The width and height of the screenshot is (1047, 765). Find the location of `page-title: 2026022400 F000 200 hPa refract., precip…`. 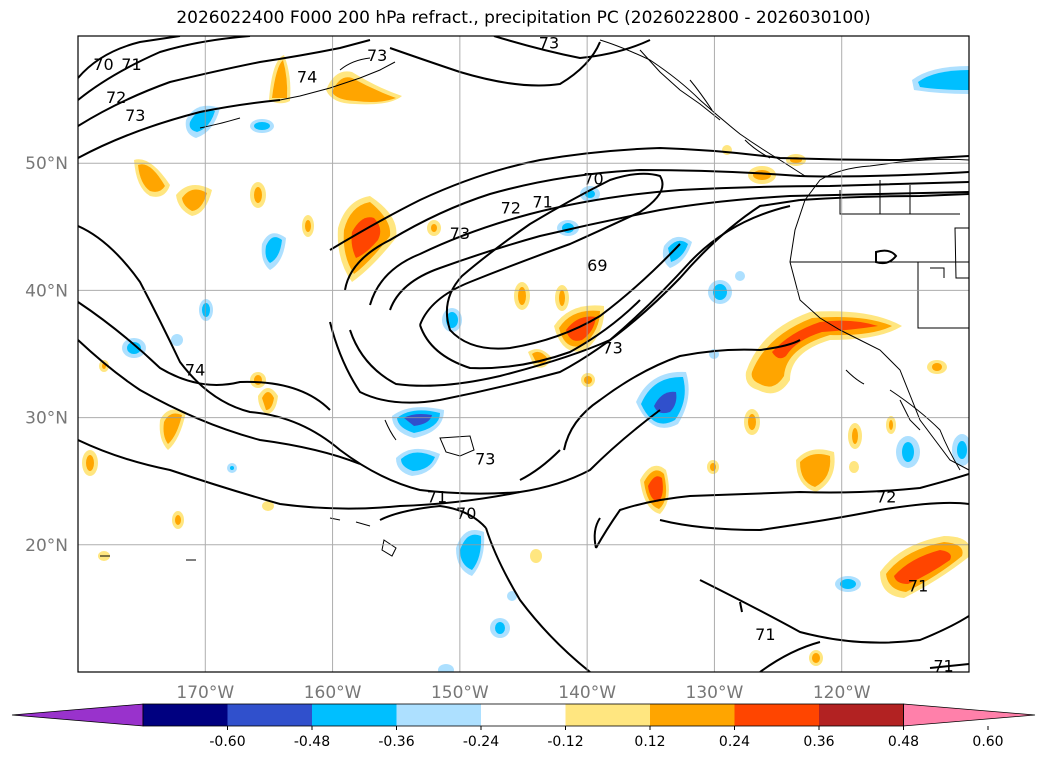

page-title: 2026022400 F000 200 hPa refract., precip… is located at coordinates (523, 18).